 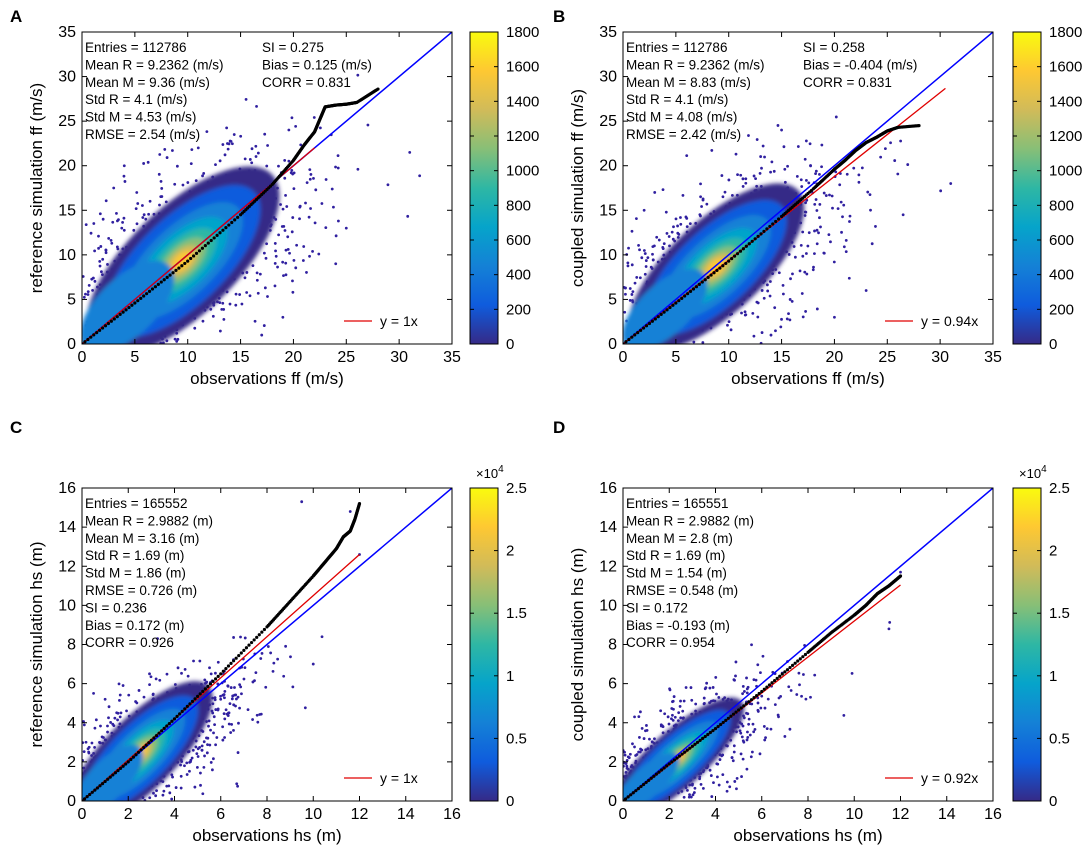 What do you see at coordinates (267, 188) in the screenshot?
I see `axes-frame` at bounding box center [267, 188].